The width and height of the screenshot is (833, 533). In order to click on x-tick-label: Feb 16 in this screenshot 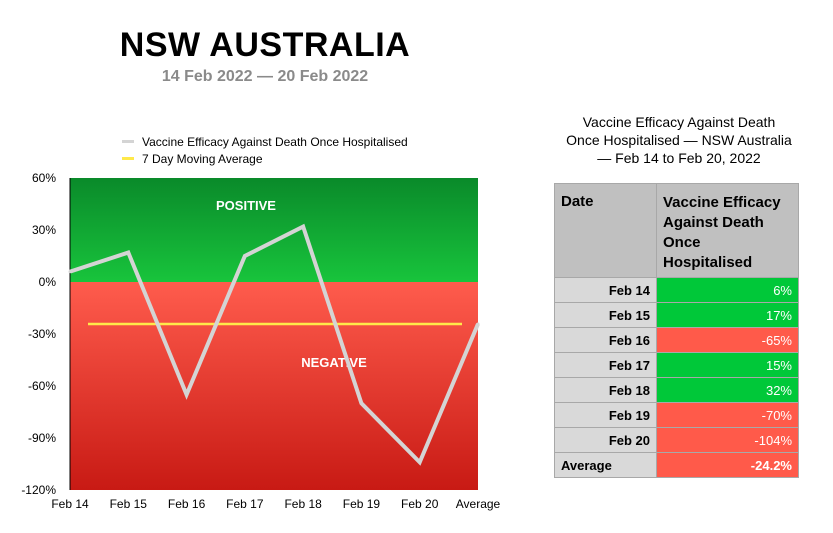, I will do `click(187, 504)`.